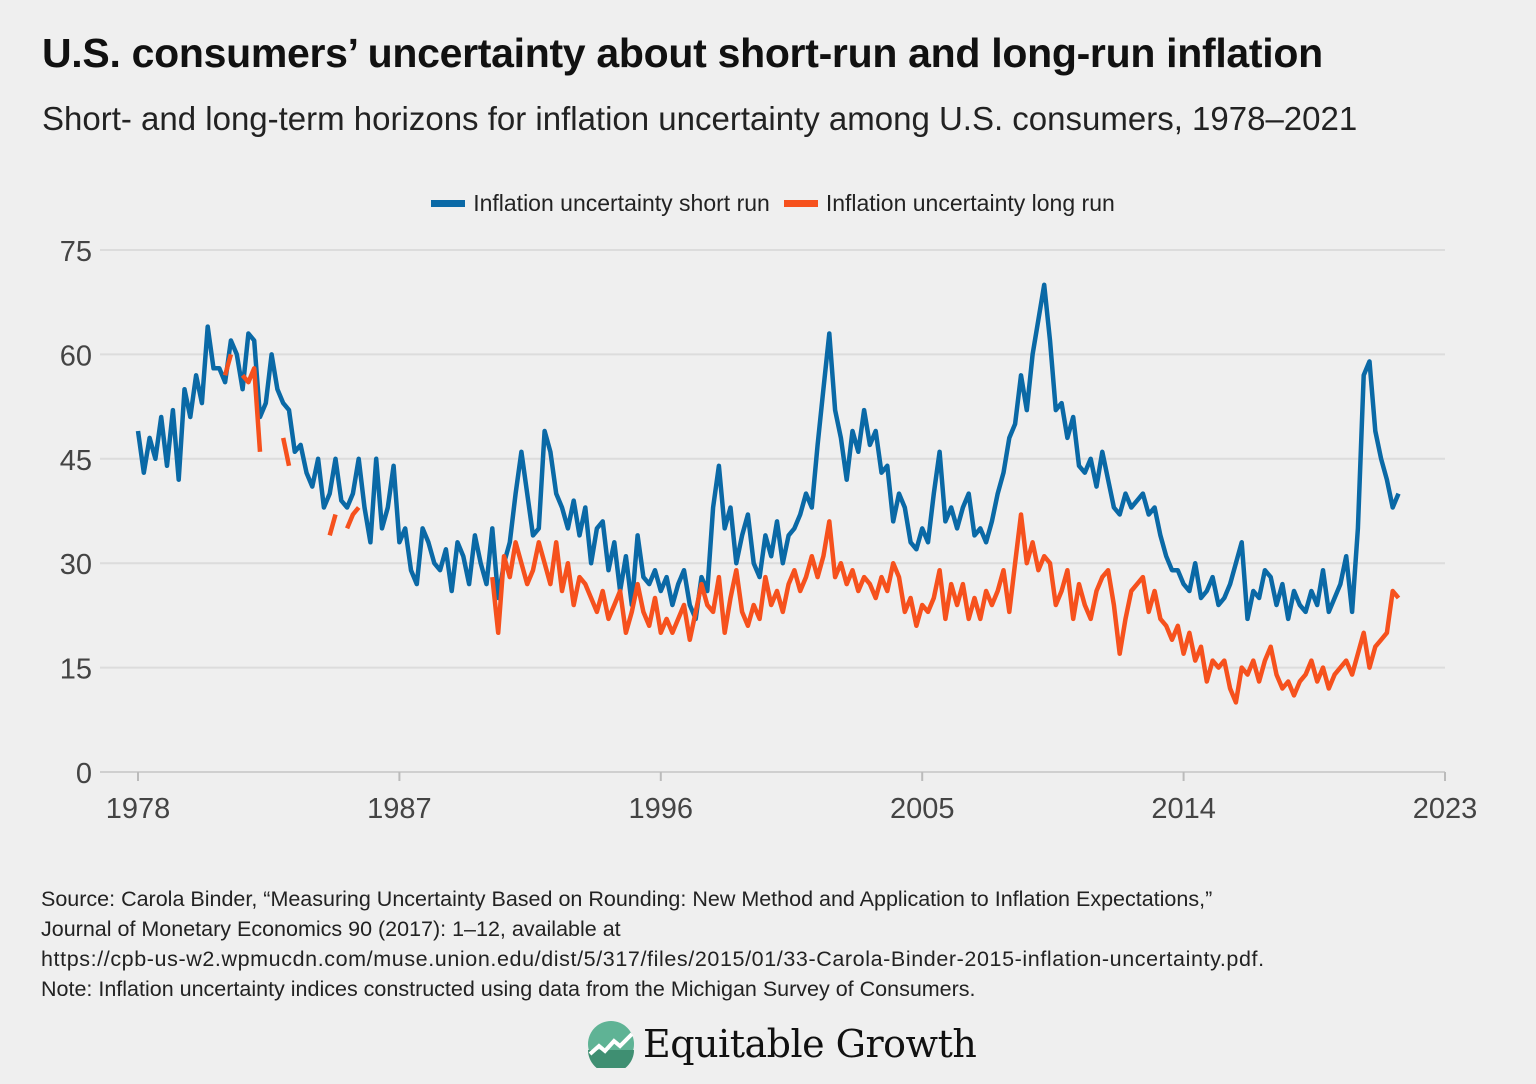  Describe the element at coordinates (76, 461) in the screenshot. I see `y-tick-label: 45` at that location.